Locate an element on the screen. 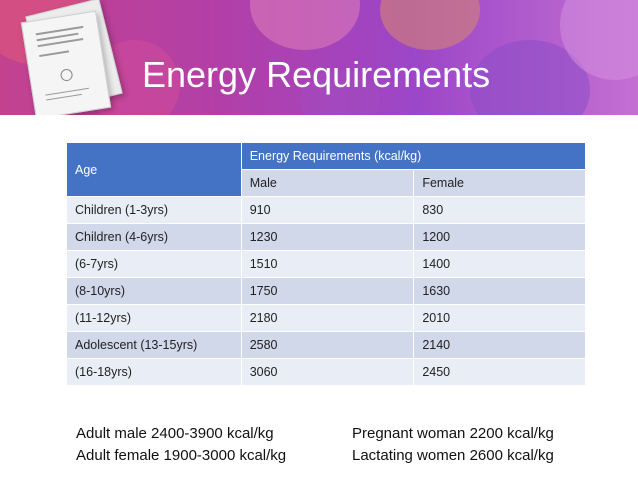 This screenshot has width=638, height=479. age-cell: Children (4-6yrs) is located at coordinates (154, 237).